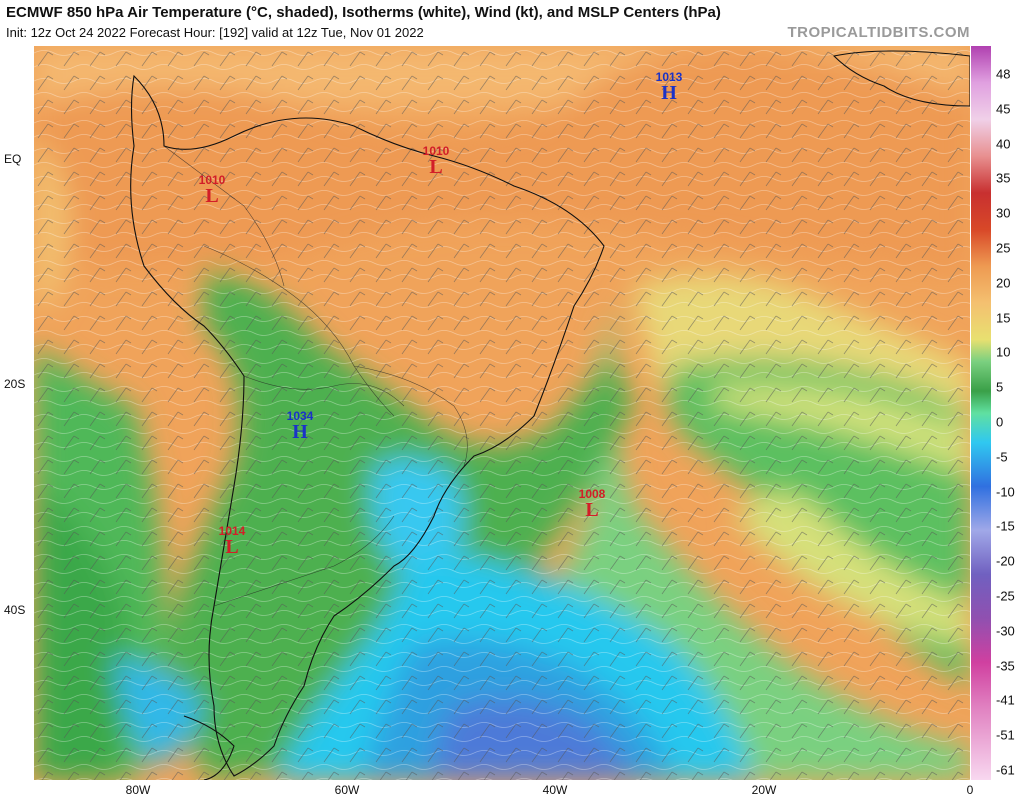 The height and width of the screenshot is (800, 1024). Describe the element at coordinates (1003, 248) in the screenshot. I see `colorbar-label: 25` at that location.